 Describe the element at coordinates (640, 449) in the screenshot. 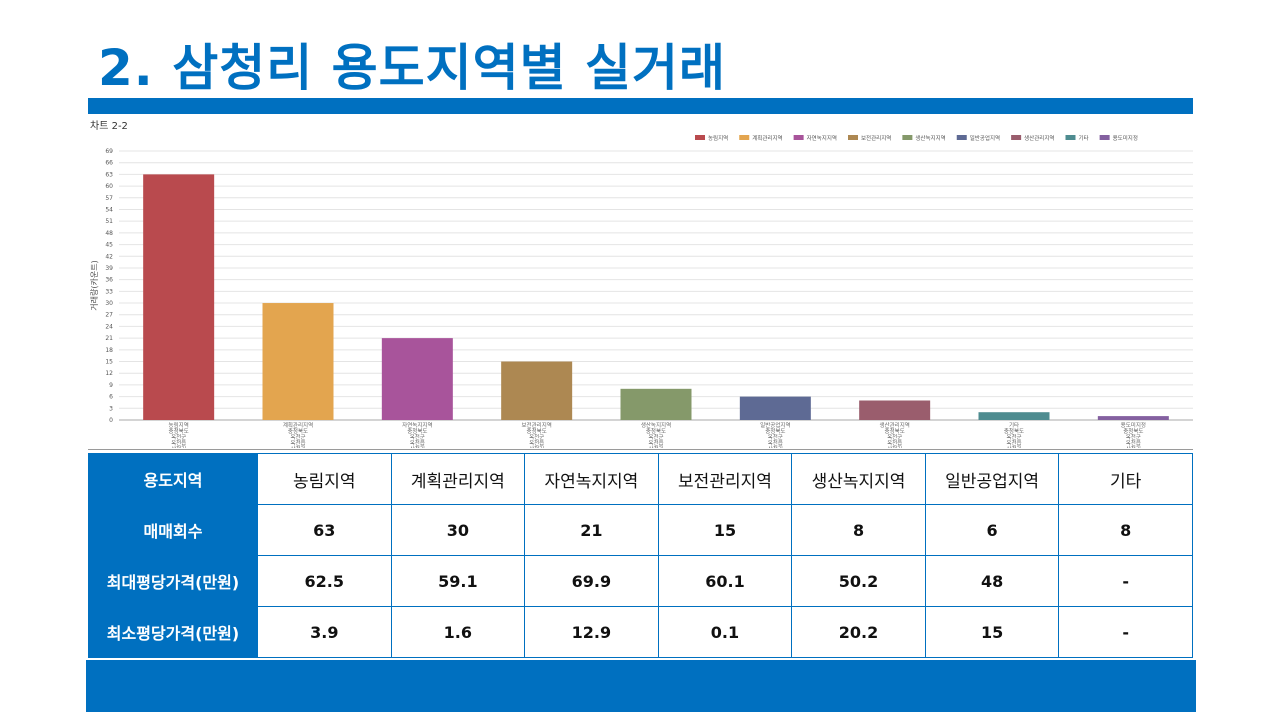

I see `chart-divider` at that location.